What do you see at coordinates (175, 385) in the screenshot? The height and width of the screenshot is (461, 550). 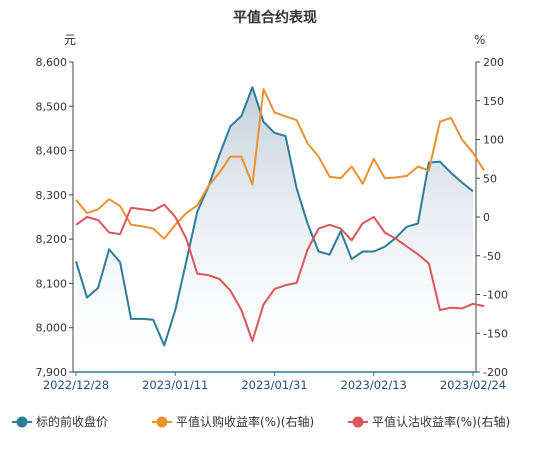 I see `x-tick-label: 2023/01/11` at bounding box center [175, 385].